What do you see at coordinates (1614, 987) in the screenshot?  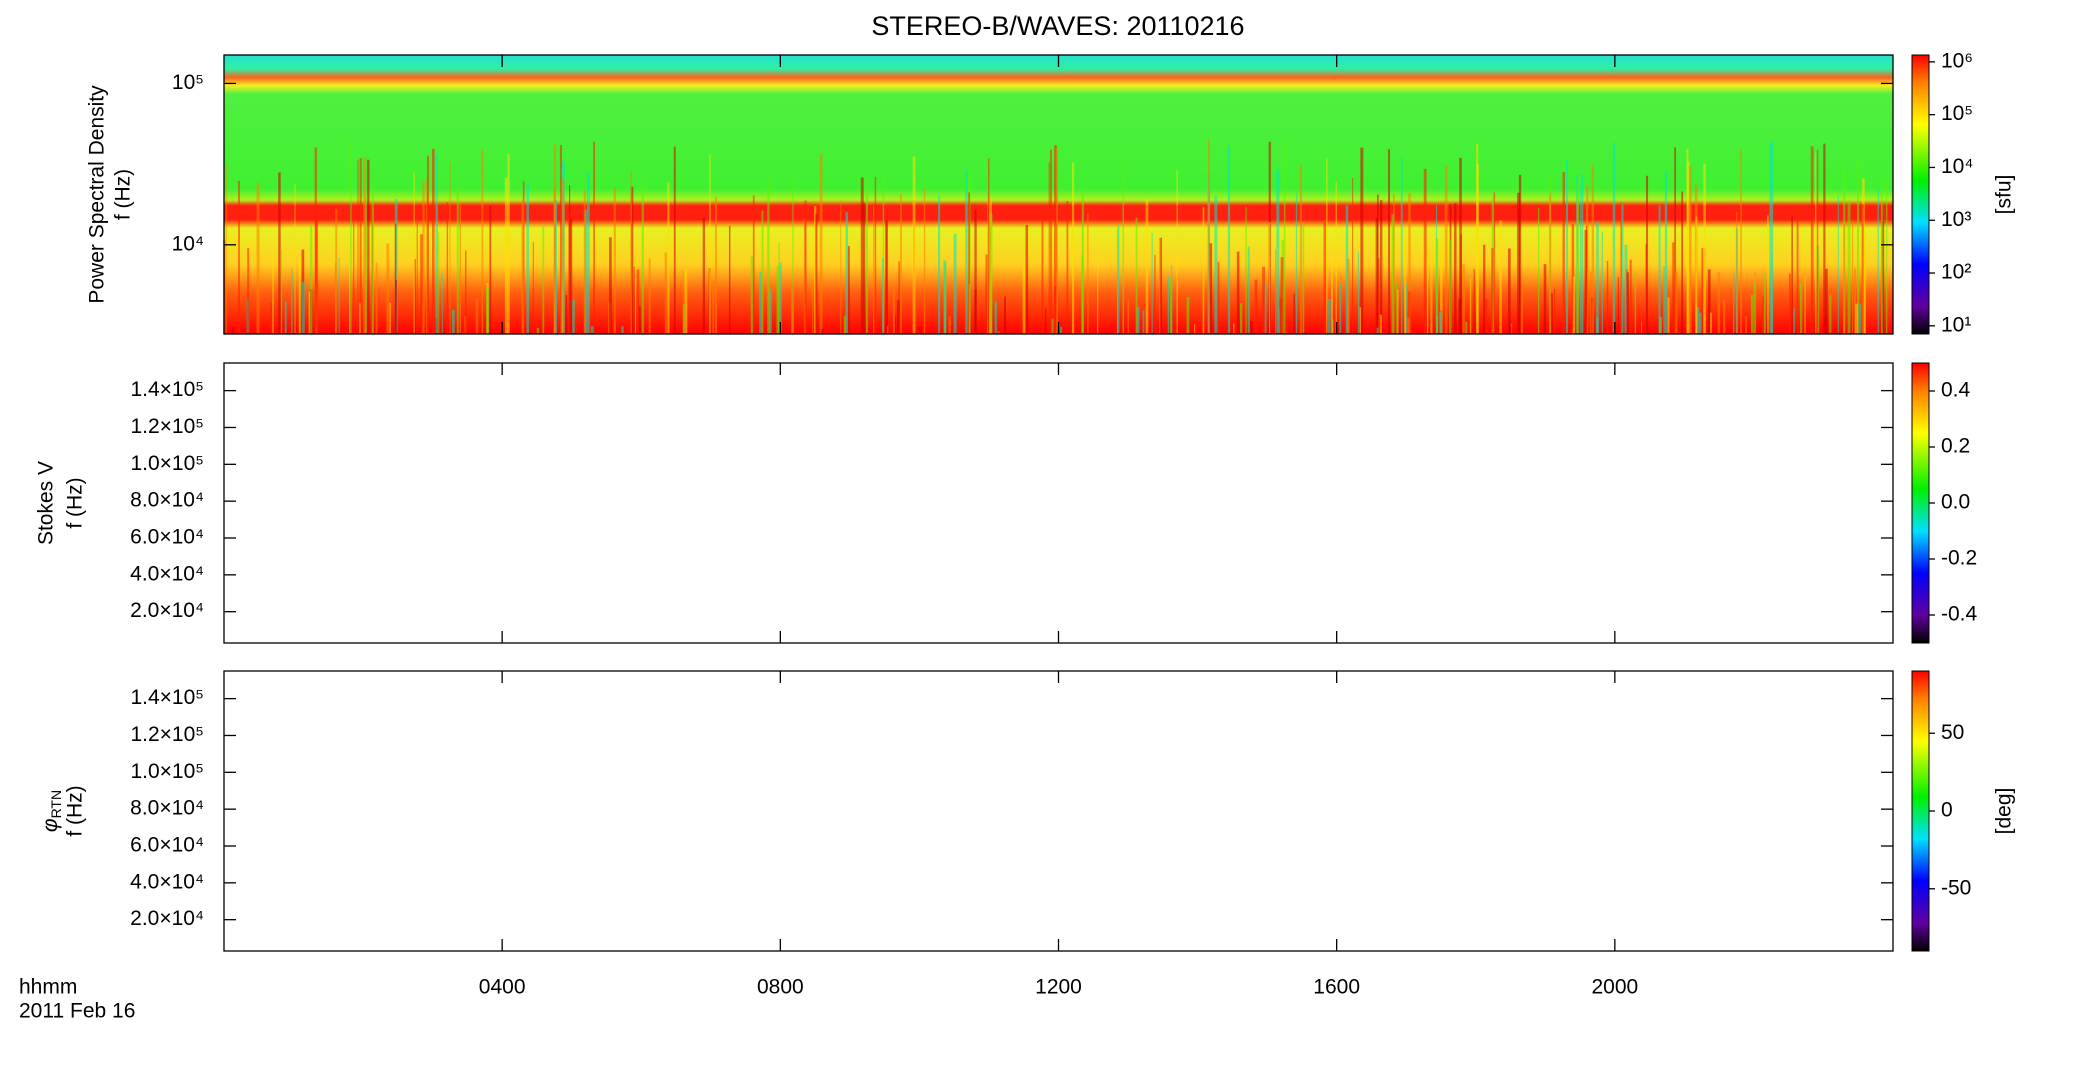 I see `x-tick-label: 2000` at bounding box center [1614, 987].